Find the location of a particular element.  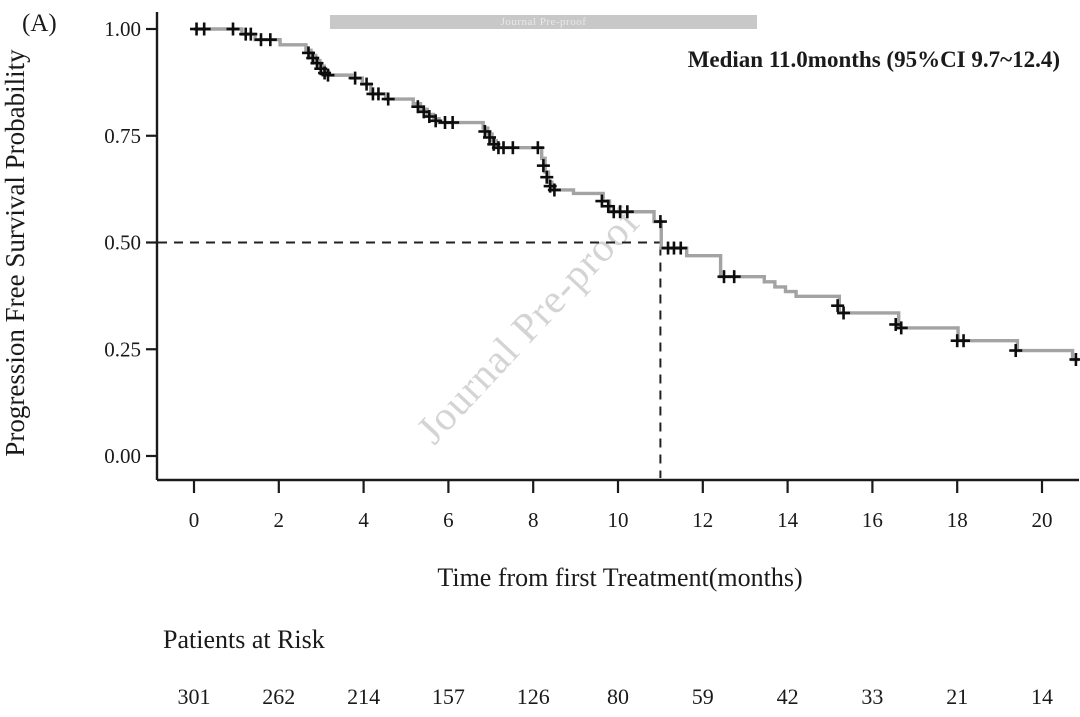

risk-count: 14 is located at coordinates (1042, 696).